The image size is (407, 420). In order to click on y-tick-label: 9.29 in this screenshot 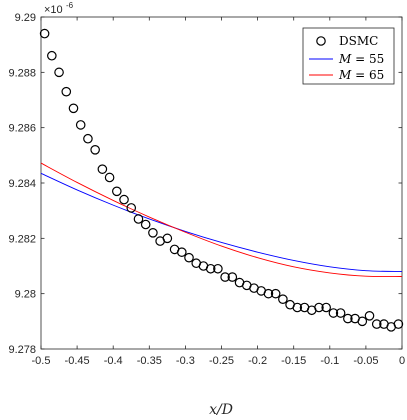, I will do `click(25, 18)`.